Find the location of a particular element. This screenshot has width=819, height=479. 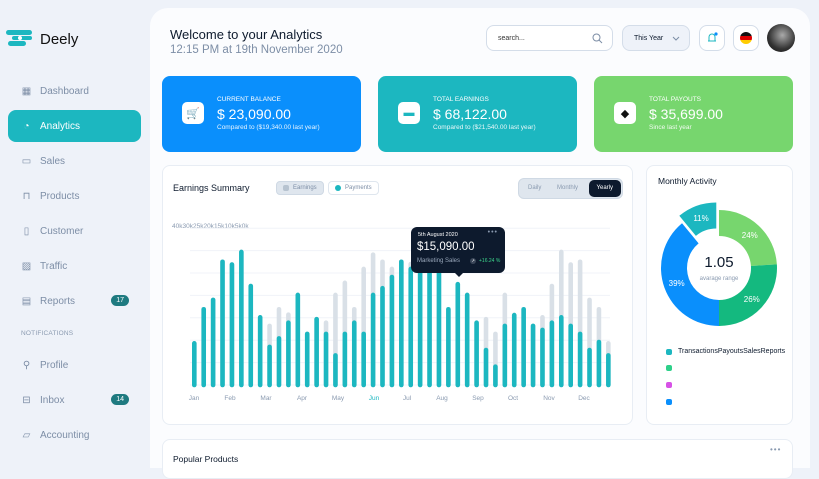

period-select: This Year is located at coordinates (656, 38).